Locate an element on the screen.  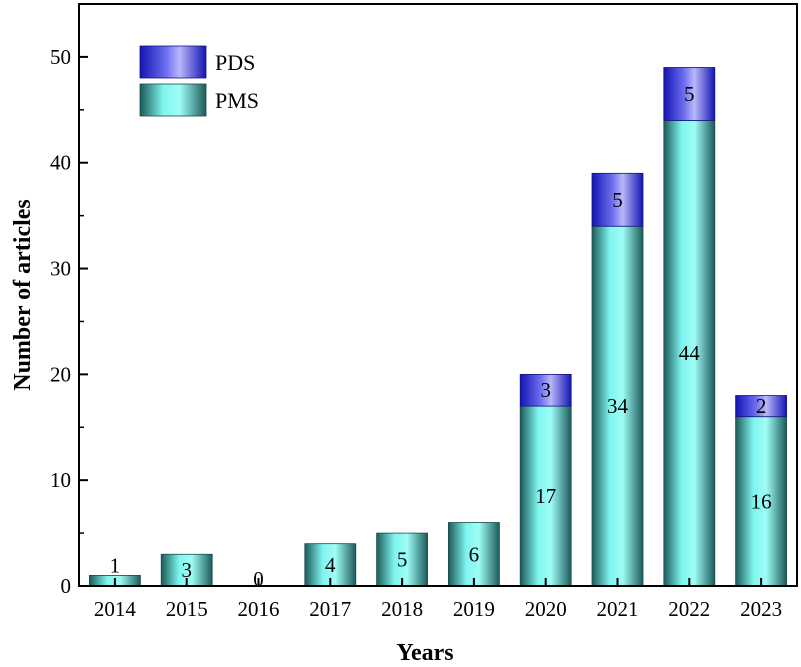
y-tick-label-20: 20 is located at coordinates (60, 374).